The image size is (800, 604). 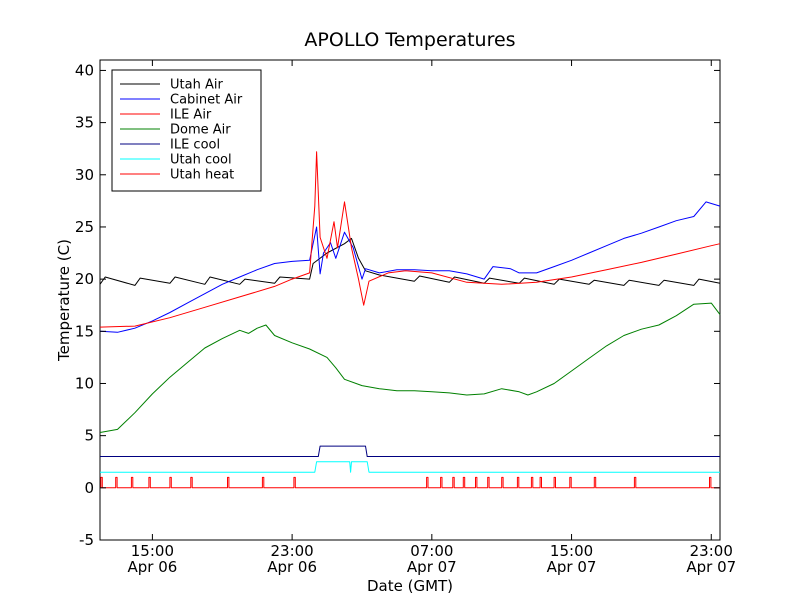 I want to click on series-line-ile-cool, so click(x=410, y=451).